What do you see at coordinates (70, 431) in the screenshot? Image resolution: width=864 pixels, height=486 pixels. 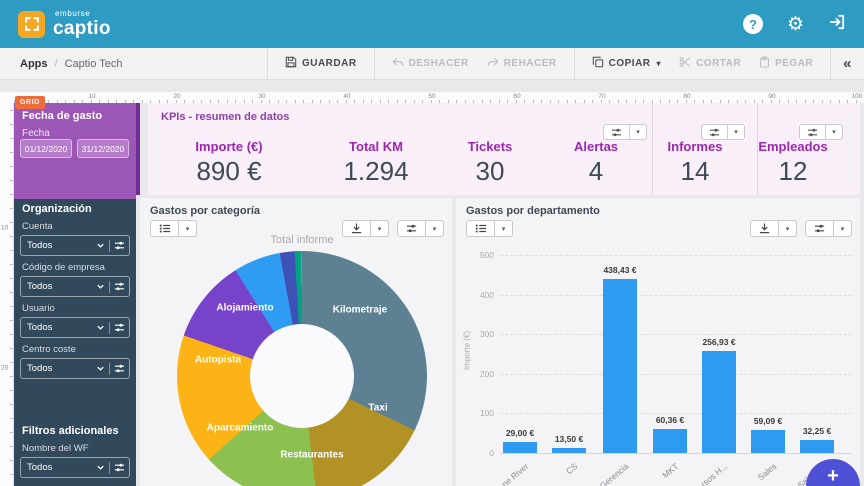 I see `filtros-adicionales-title: Filtros adicionales` at bounding box center [70, 431].